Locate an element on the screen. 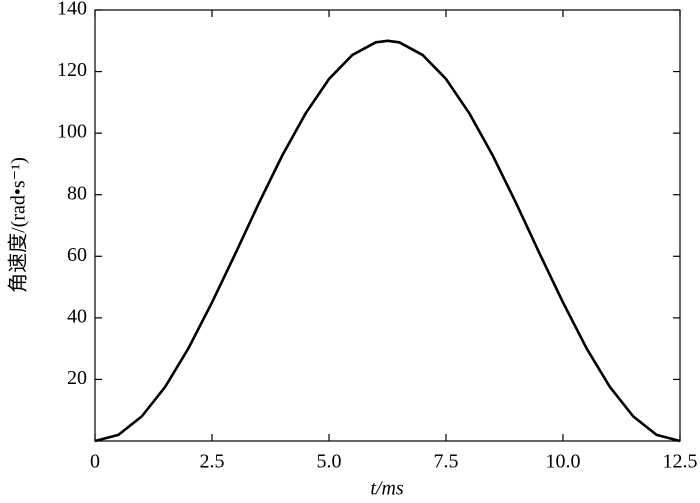  x-tick-label: 2.5 is located at coordinates (212, 462).